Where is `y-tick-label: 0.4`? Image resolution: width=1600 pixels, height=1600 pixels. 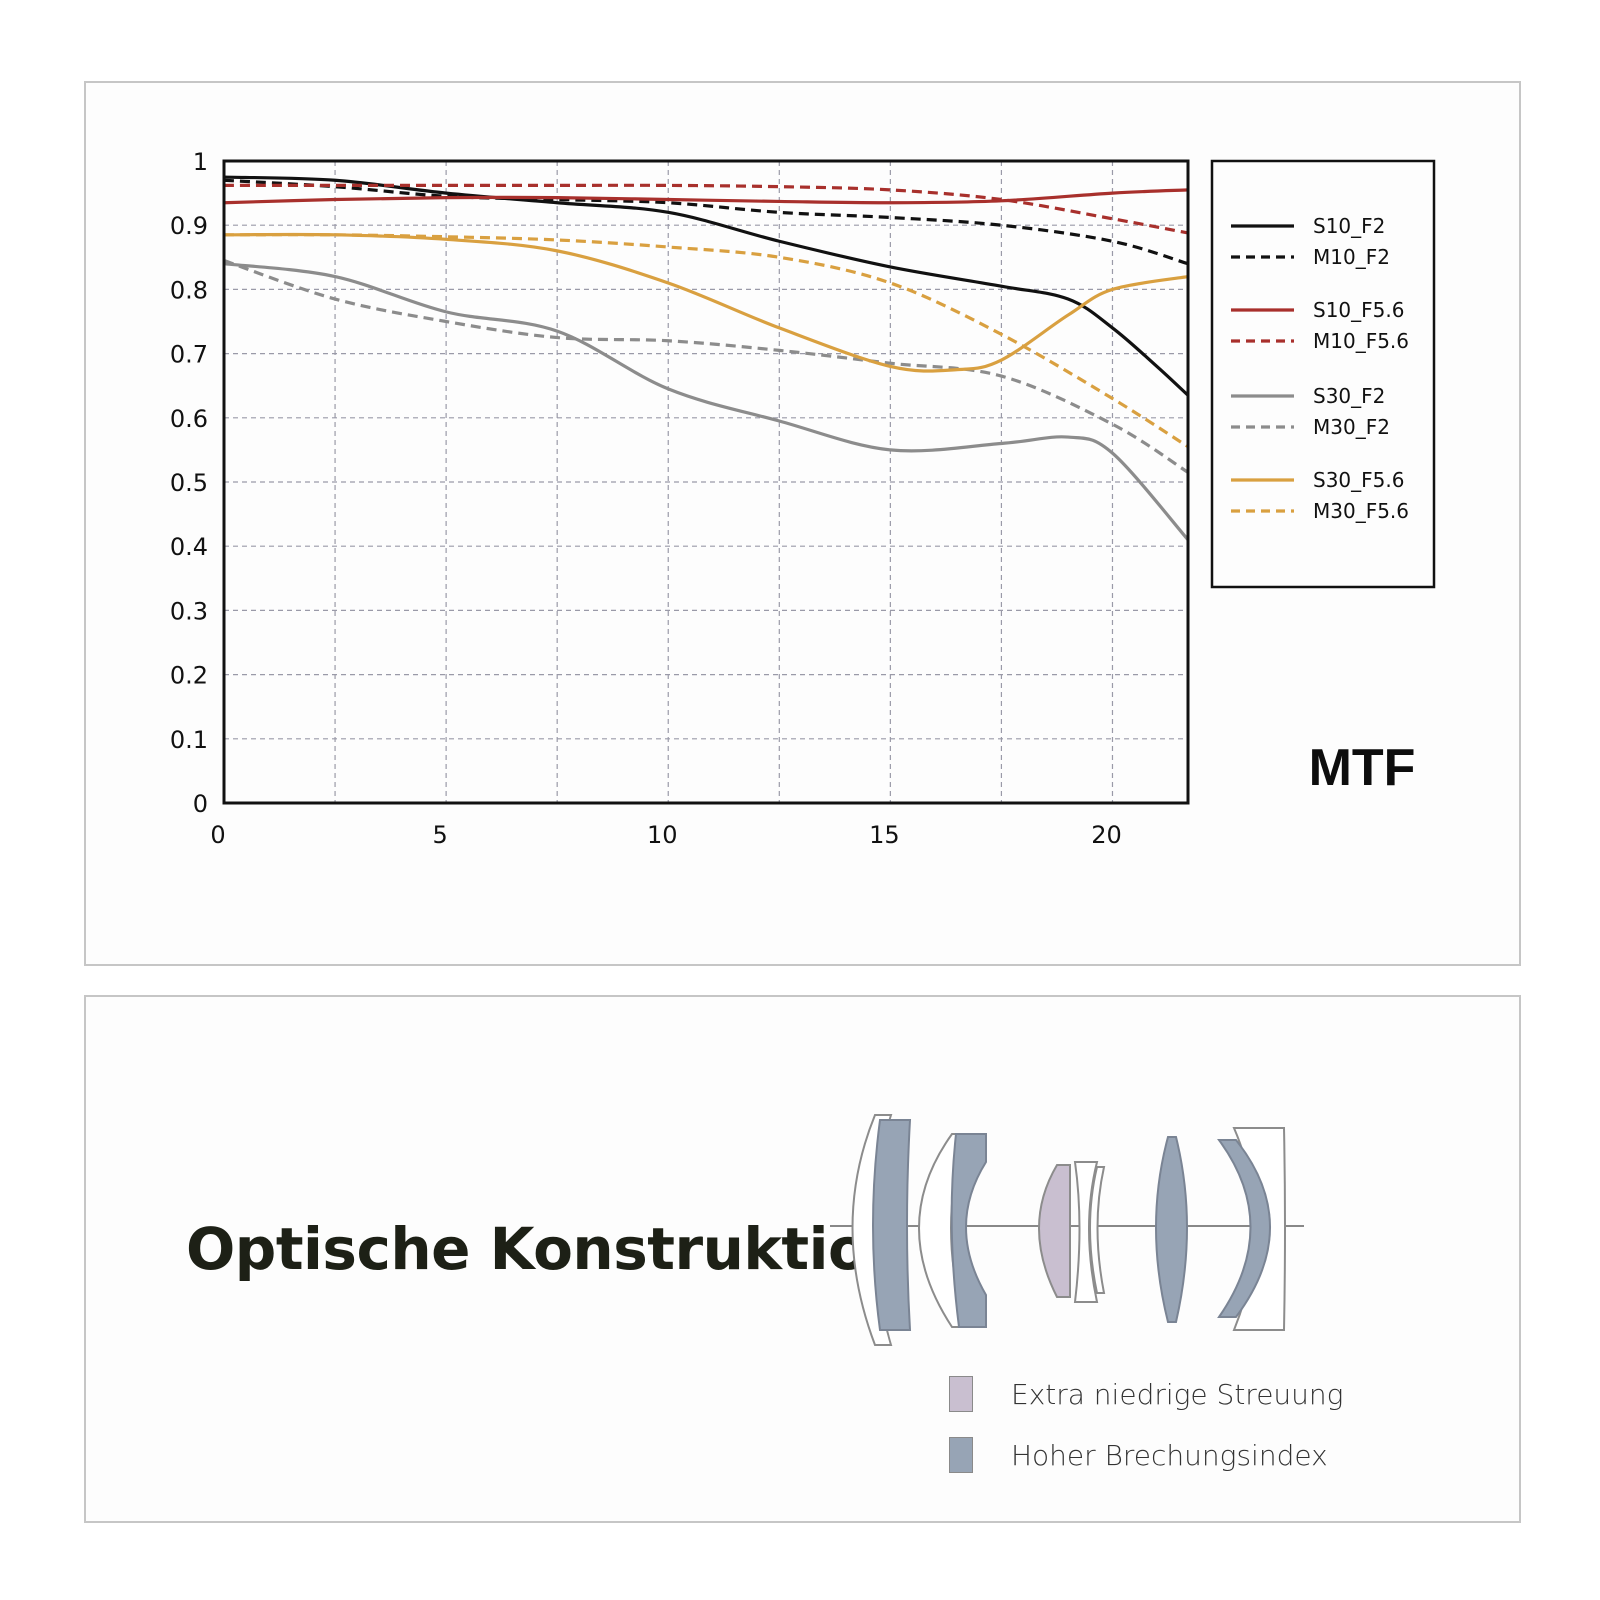 y-tick-label: 0.4 is located at coordinates (189, 547).